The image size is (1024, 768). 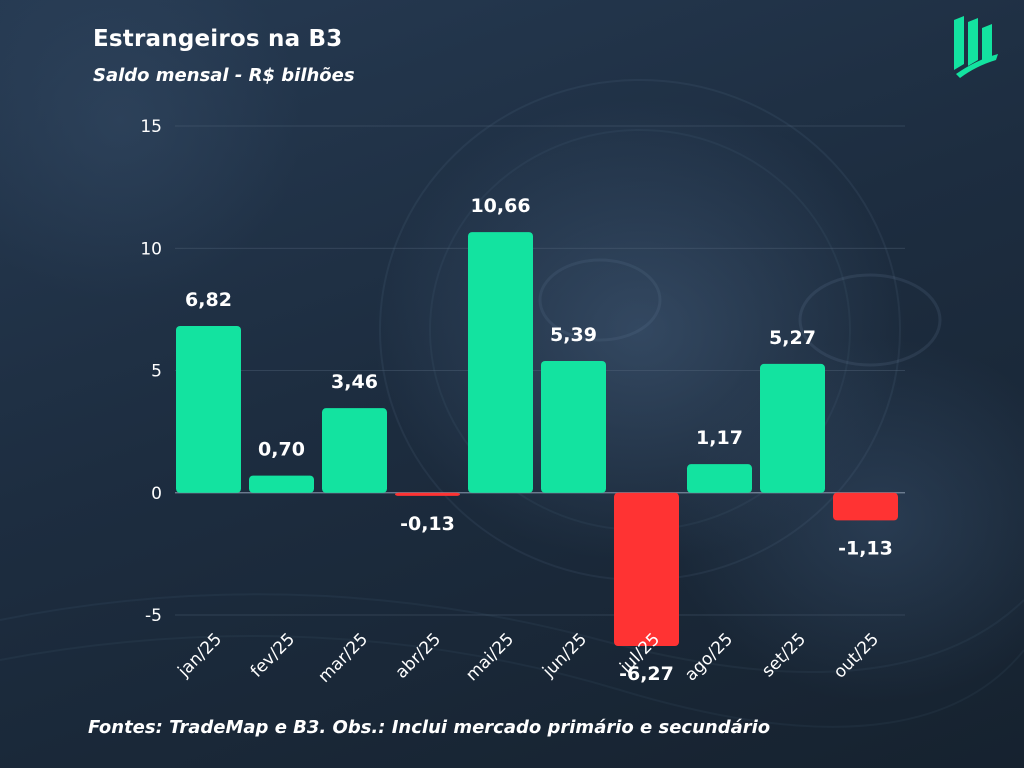 I want to click on data-label: -6,27, so click(x=646, y=674).